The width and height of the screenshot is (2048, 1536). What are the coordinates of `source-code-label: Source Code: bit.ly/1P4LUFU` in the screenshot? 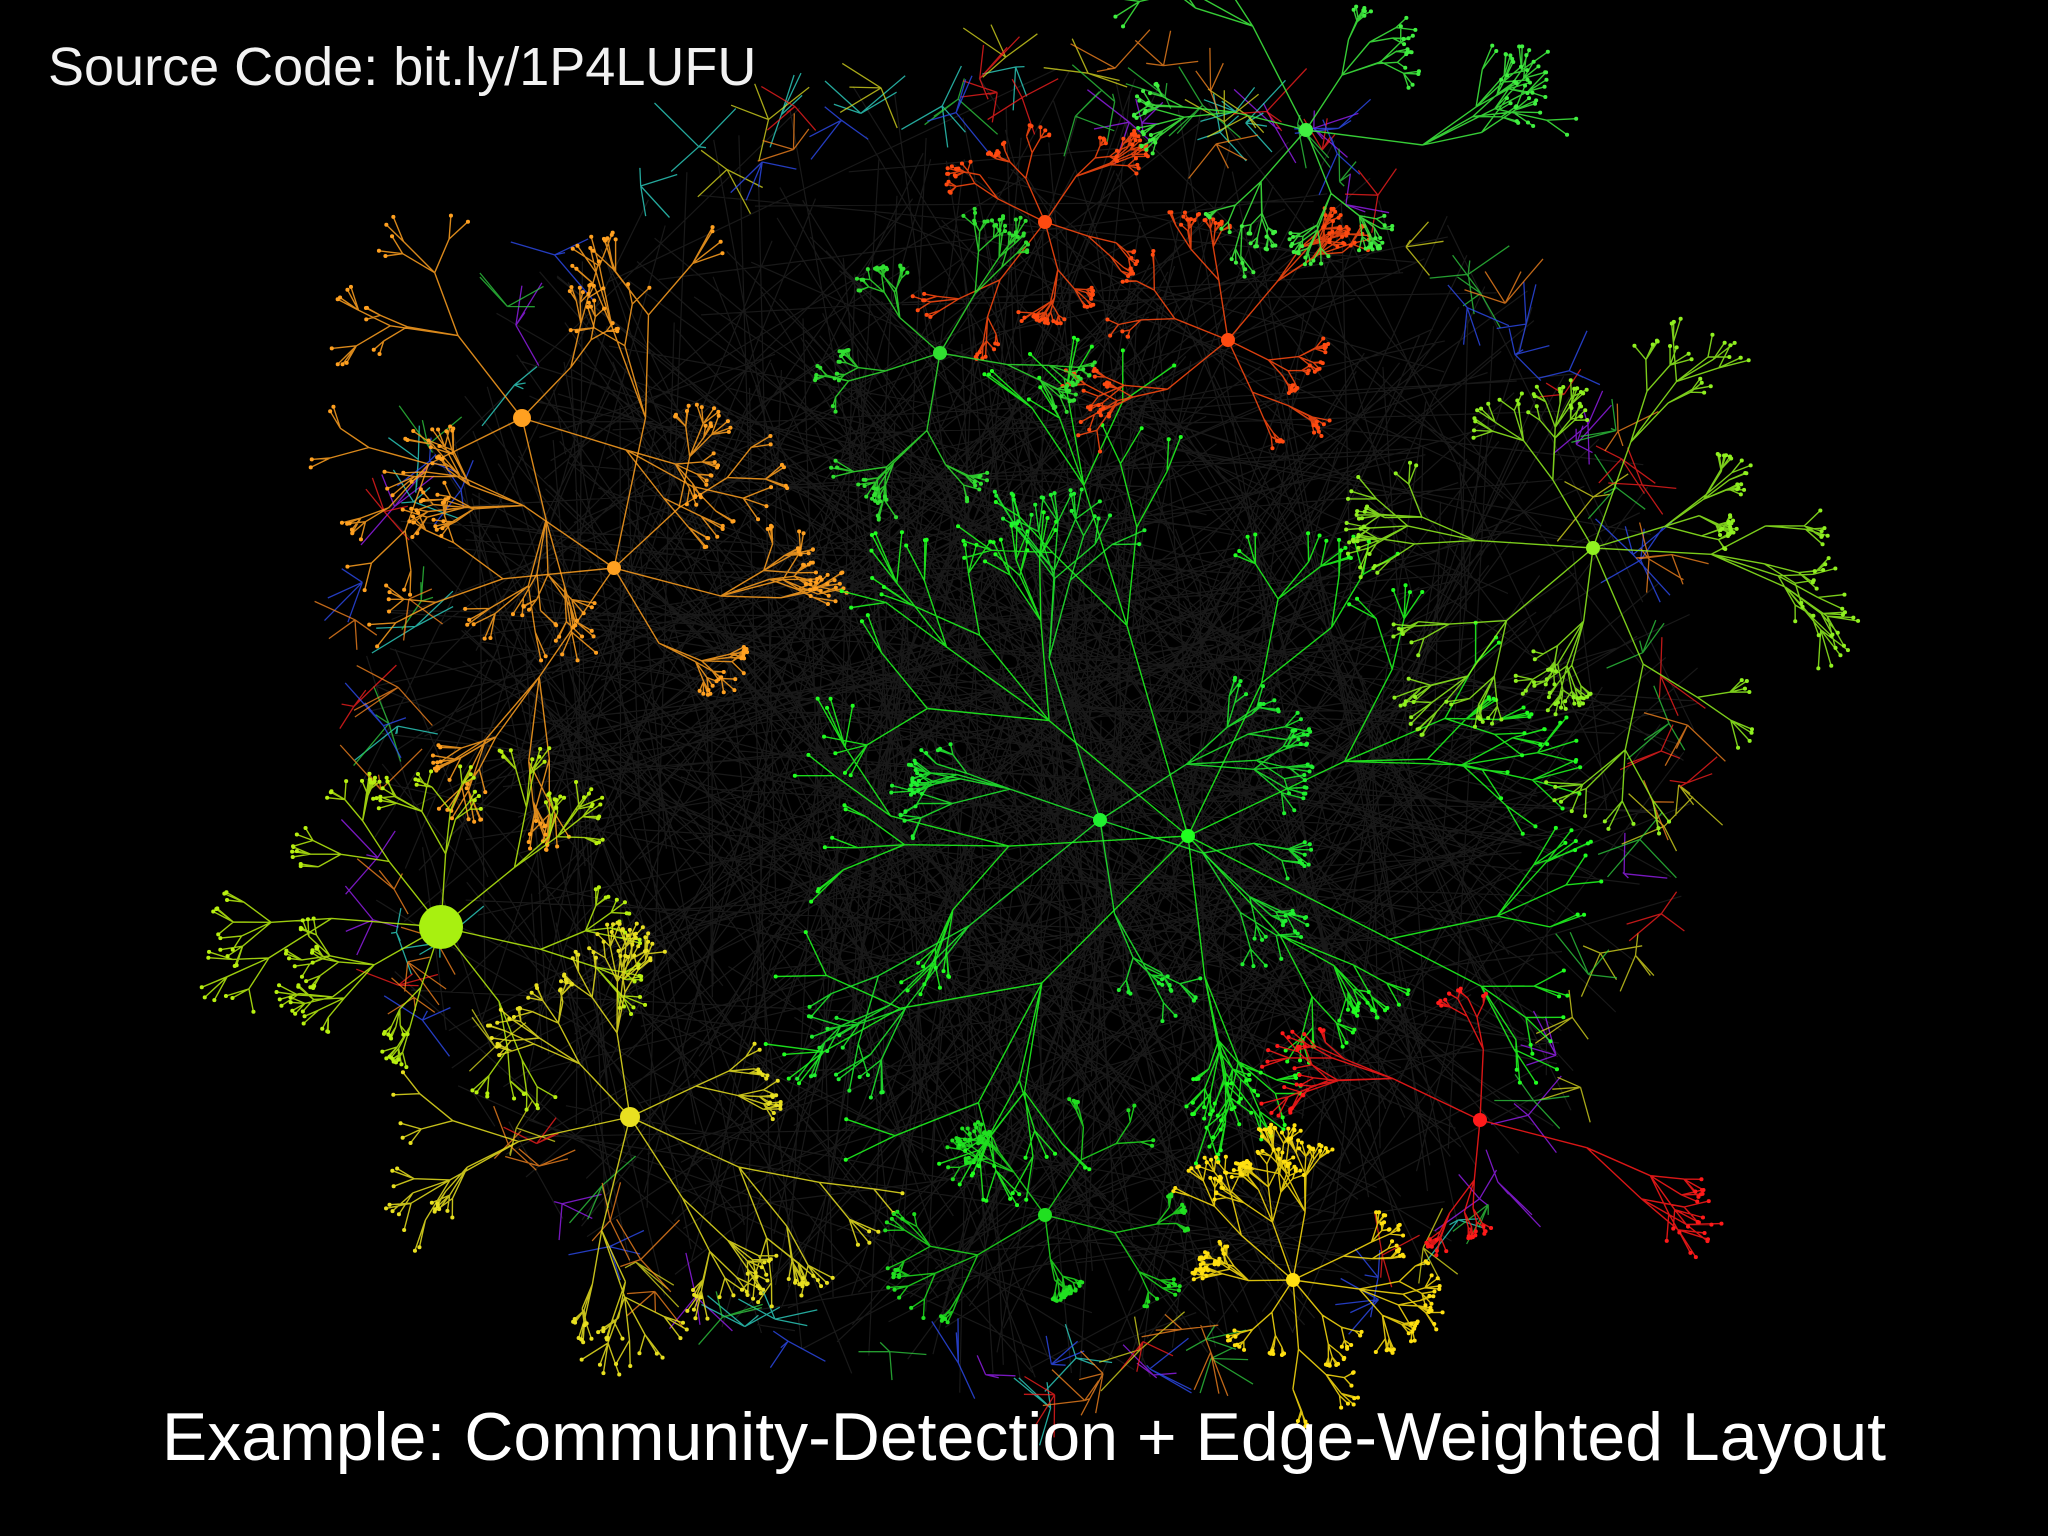 It's located at (402, 67).